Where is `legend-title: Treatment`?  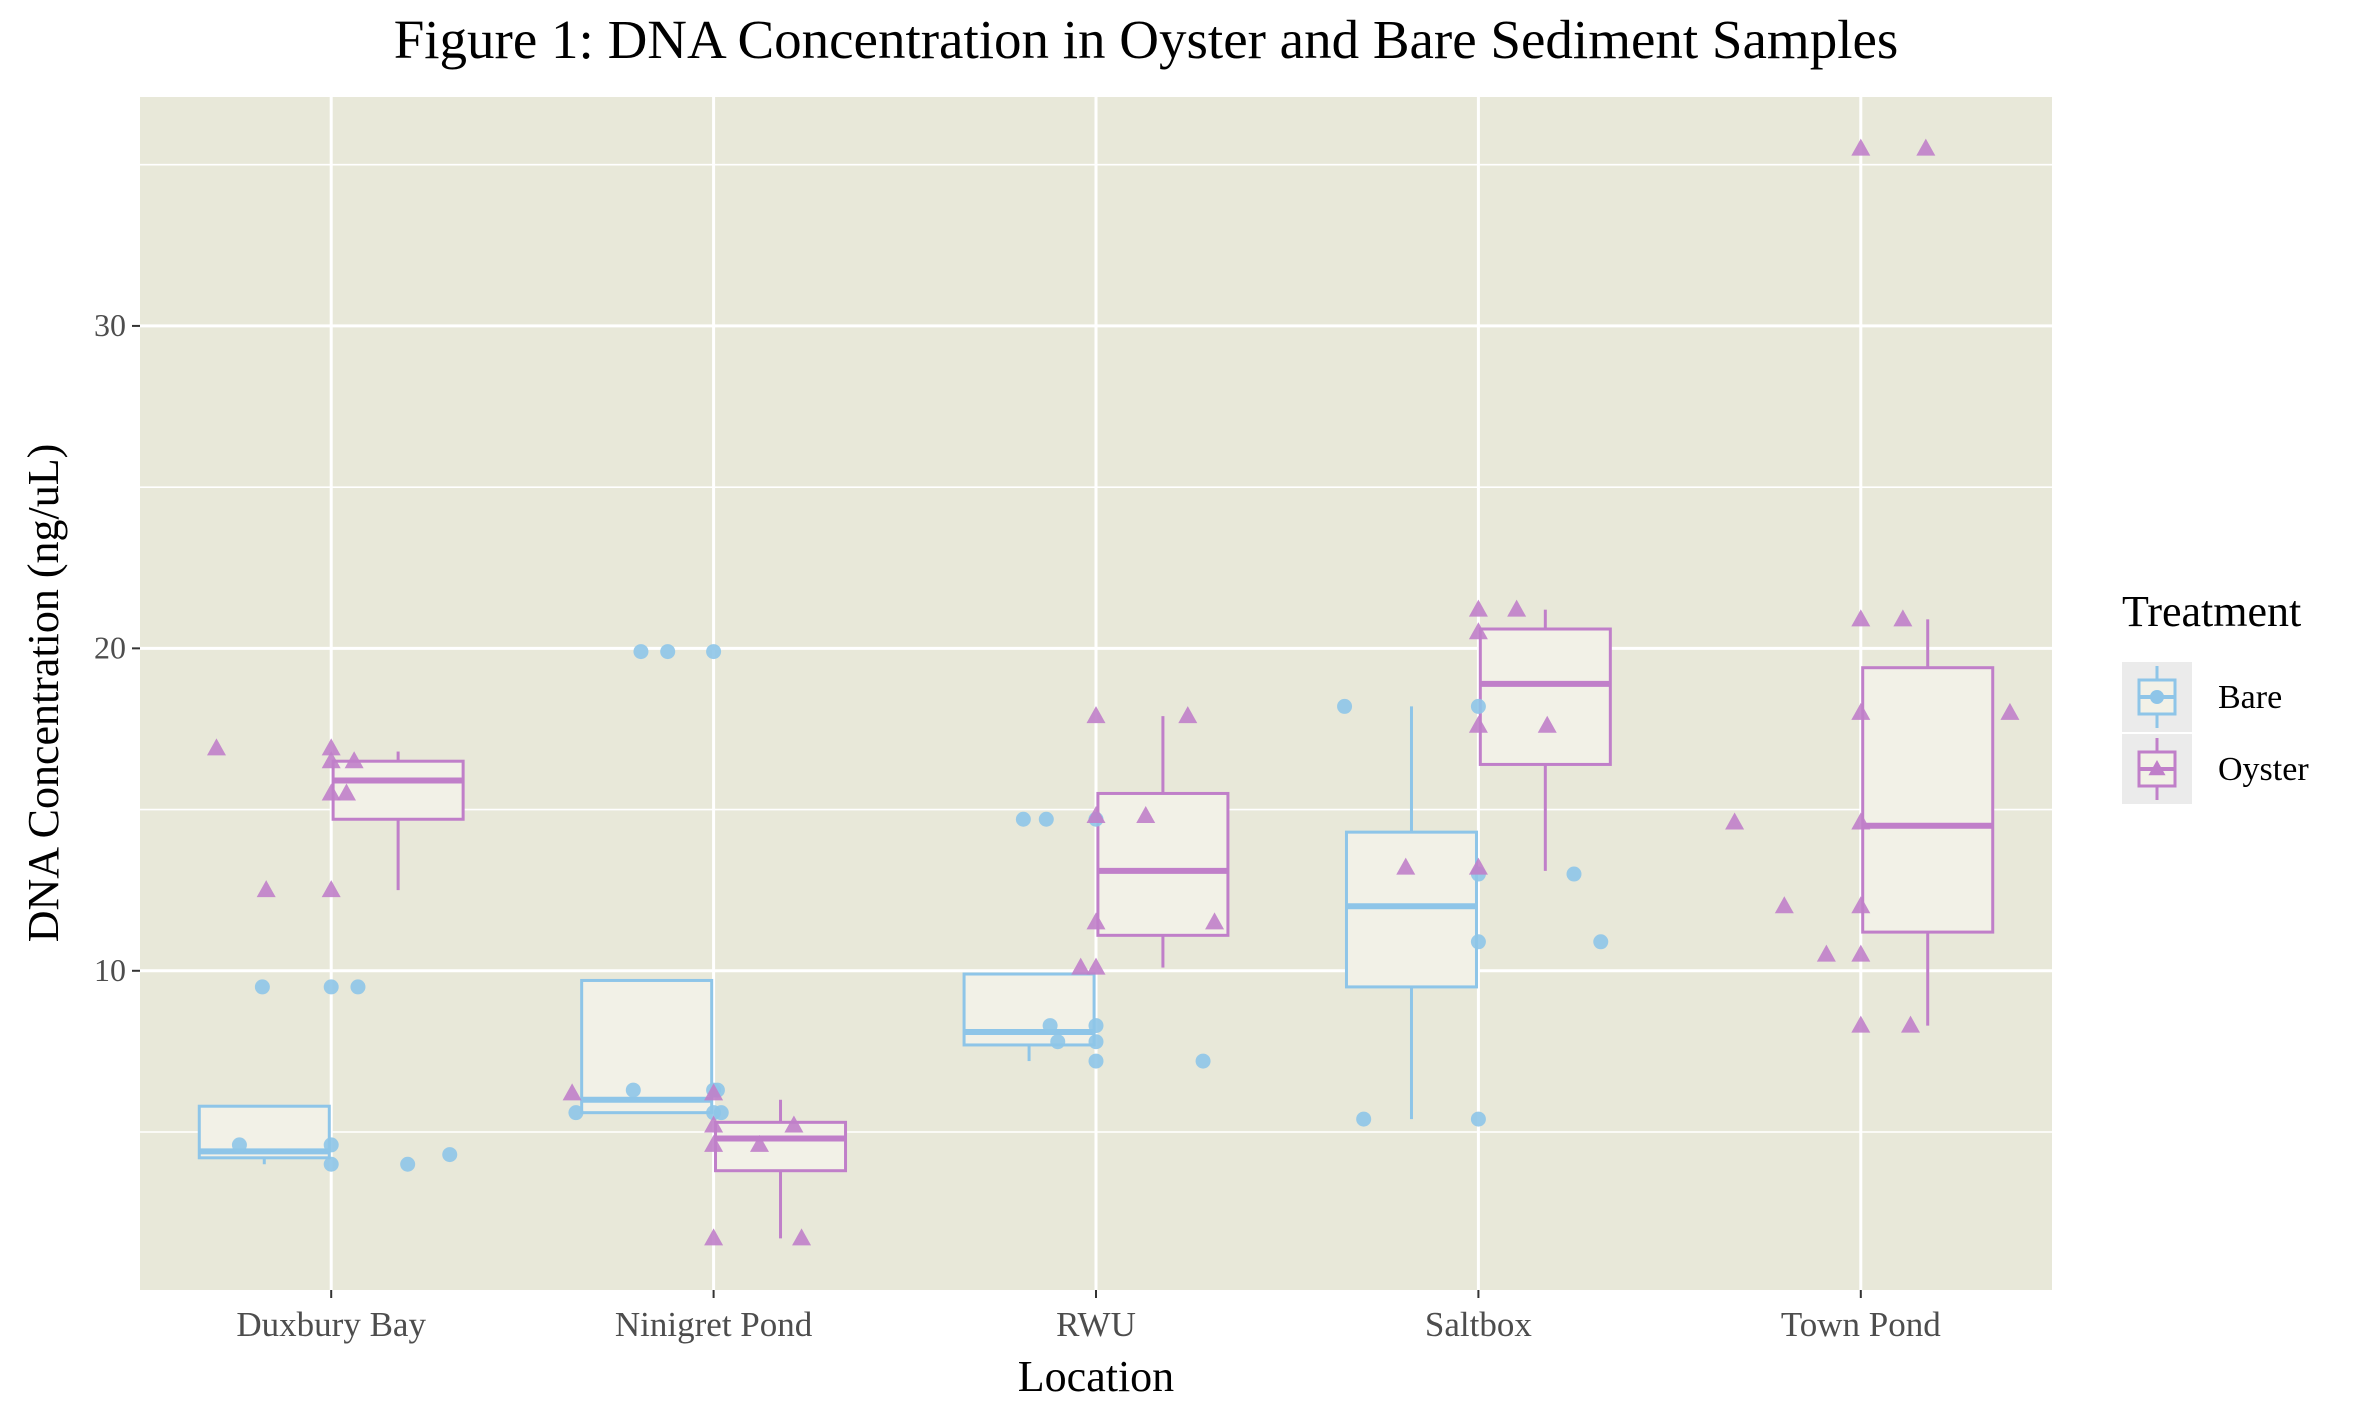
legend-title: Treatment is located at coordinates (2211, 611).